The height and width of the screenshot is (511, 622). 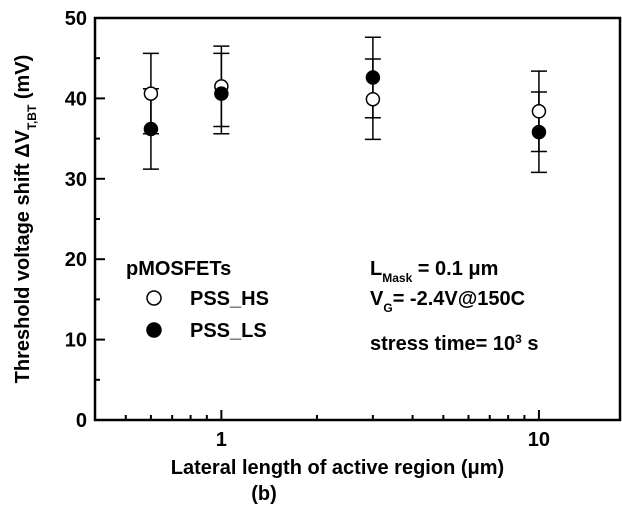 I want to click on annotation-part: 3, so click(x=518, y=339).